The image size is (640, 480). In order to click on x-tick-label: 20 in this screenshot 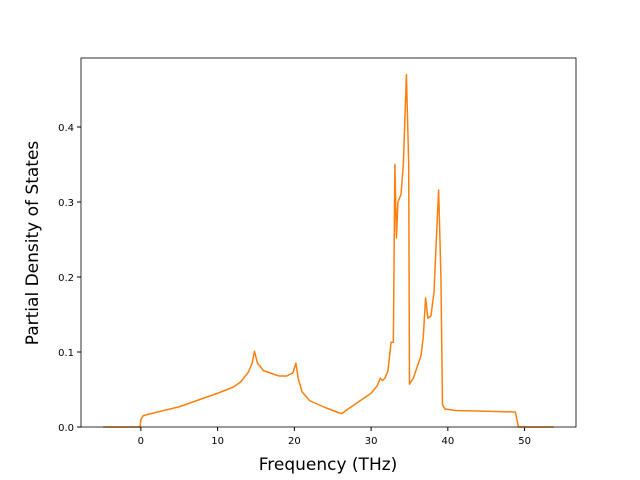, I will do `click(294, 441)`.